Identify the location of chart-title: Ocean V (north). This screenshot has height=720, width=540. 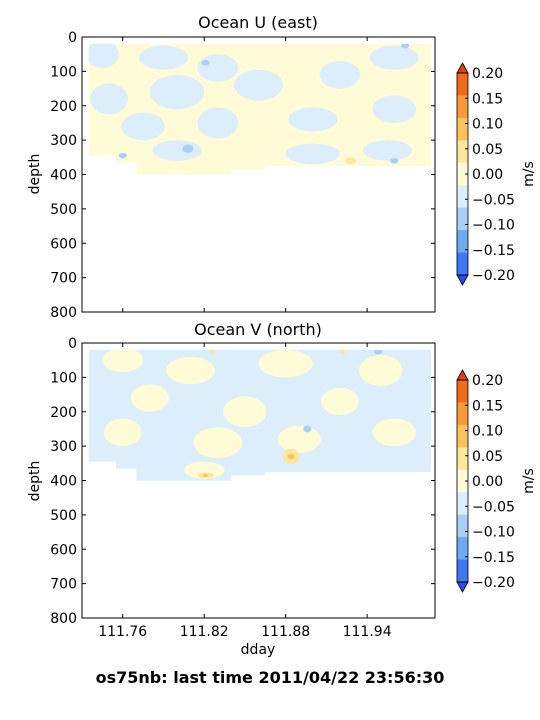
(258, 329).